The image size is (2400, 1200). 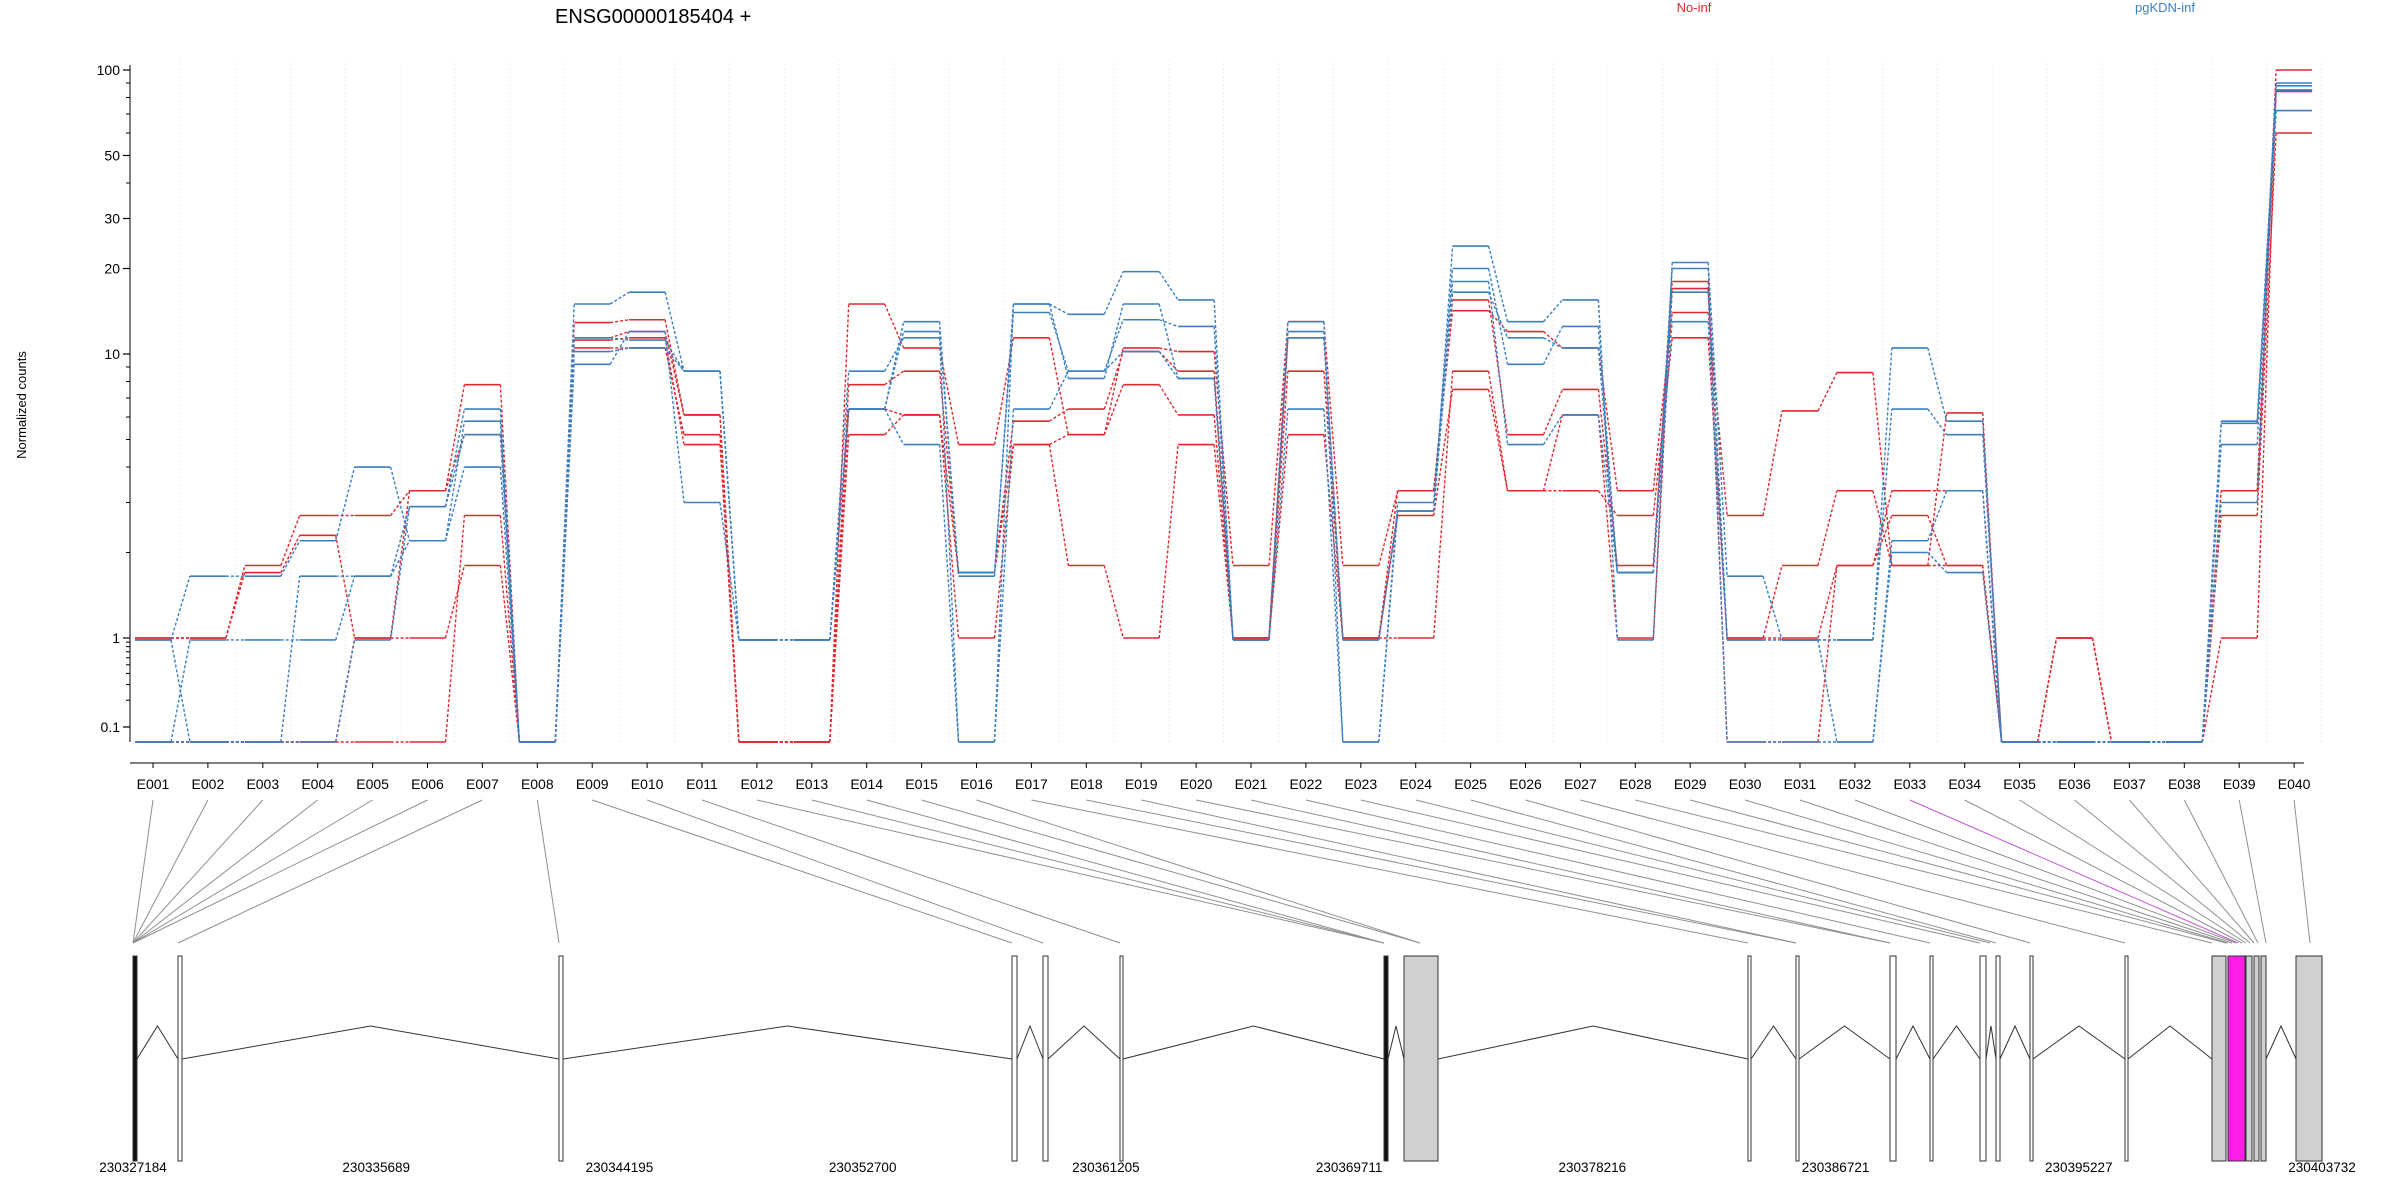 What do you see at coordinates (757, 784) in the screenshot?
I see `x-tick-label: E012` at bounding box center [757, 784].